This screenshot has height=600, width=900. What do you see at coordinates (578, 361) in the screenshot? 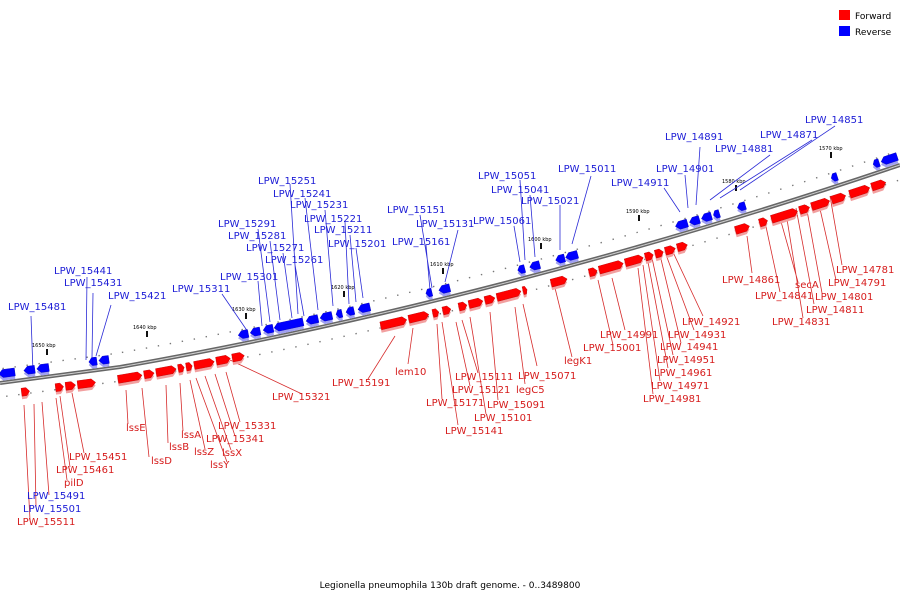
I see `gene-label-forward: legK1` at bounding box center [578, 361].